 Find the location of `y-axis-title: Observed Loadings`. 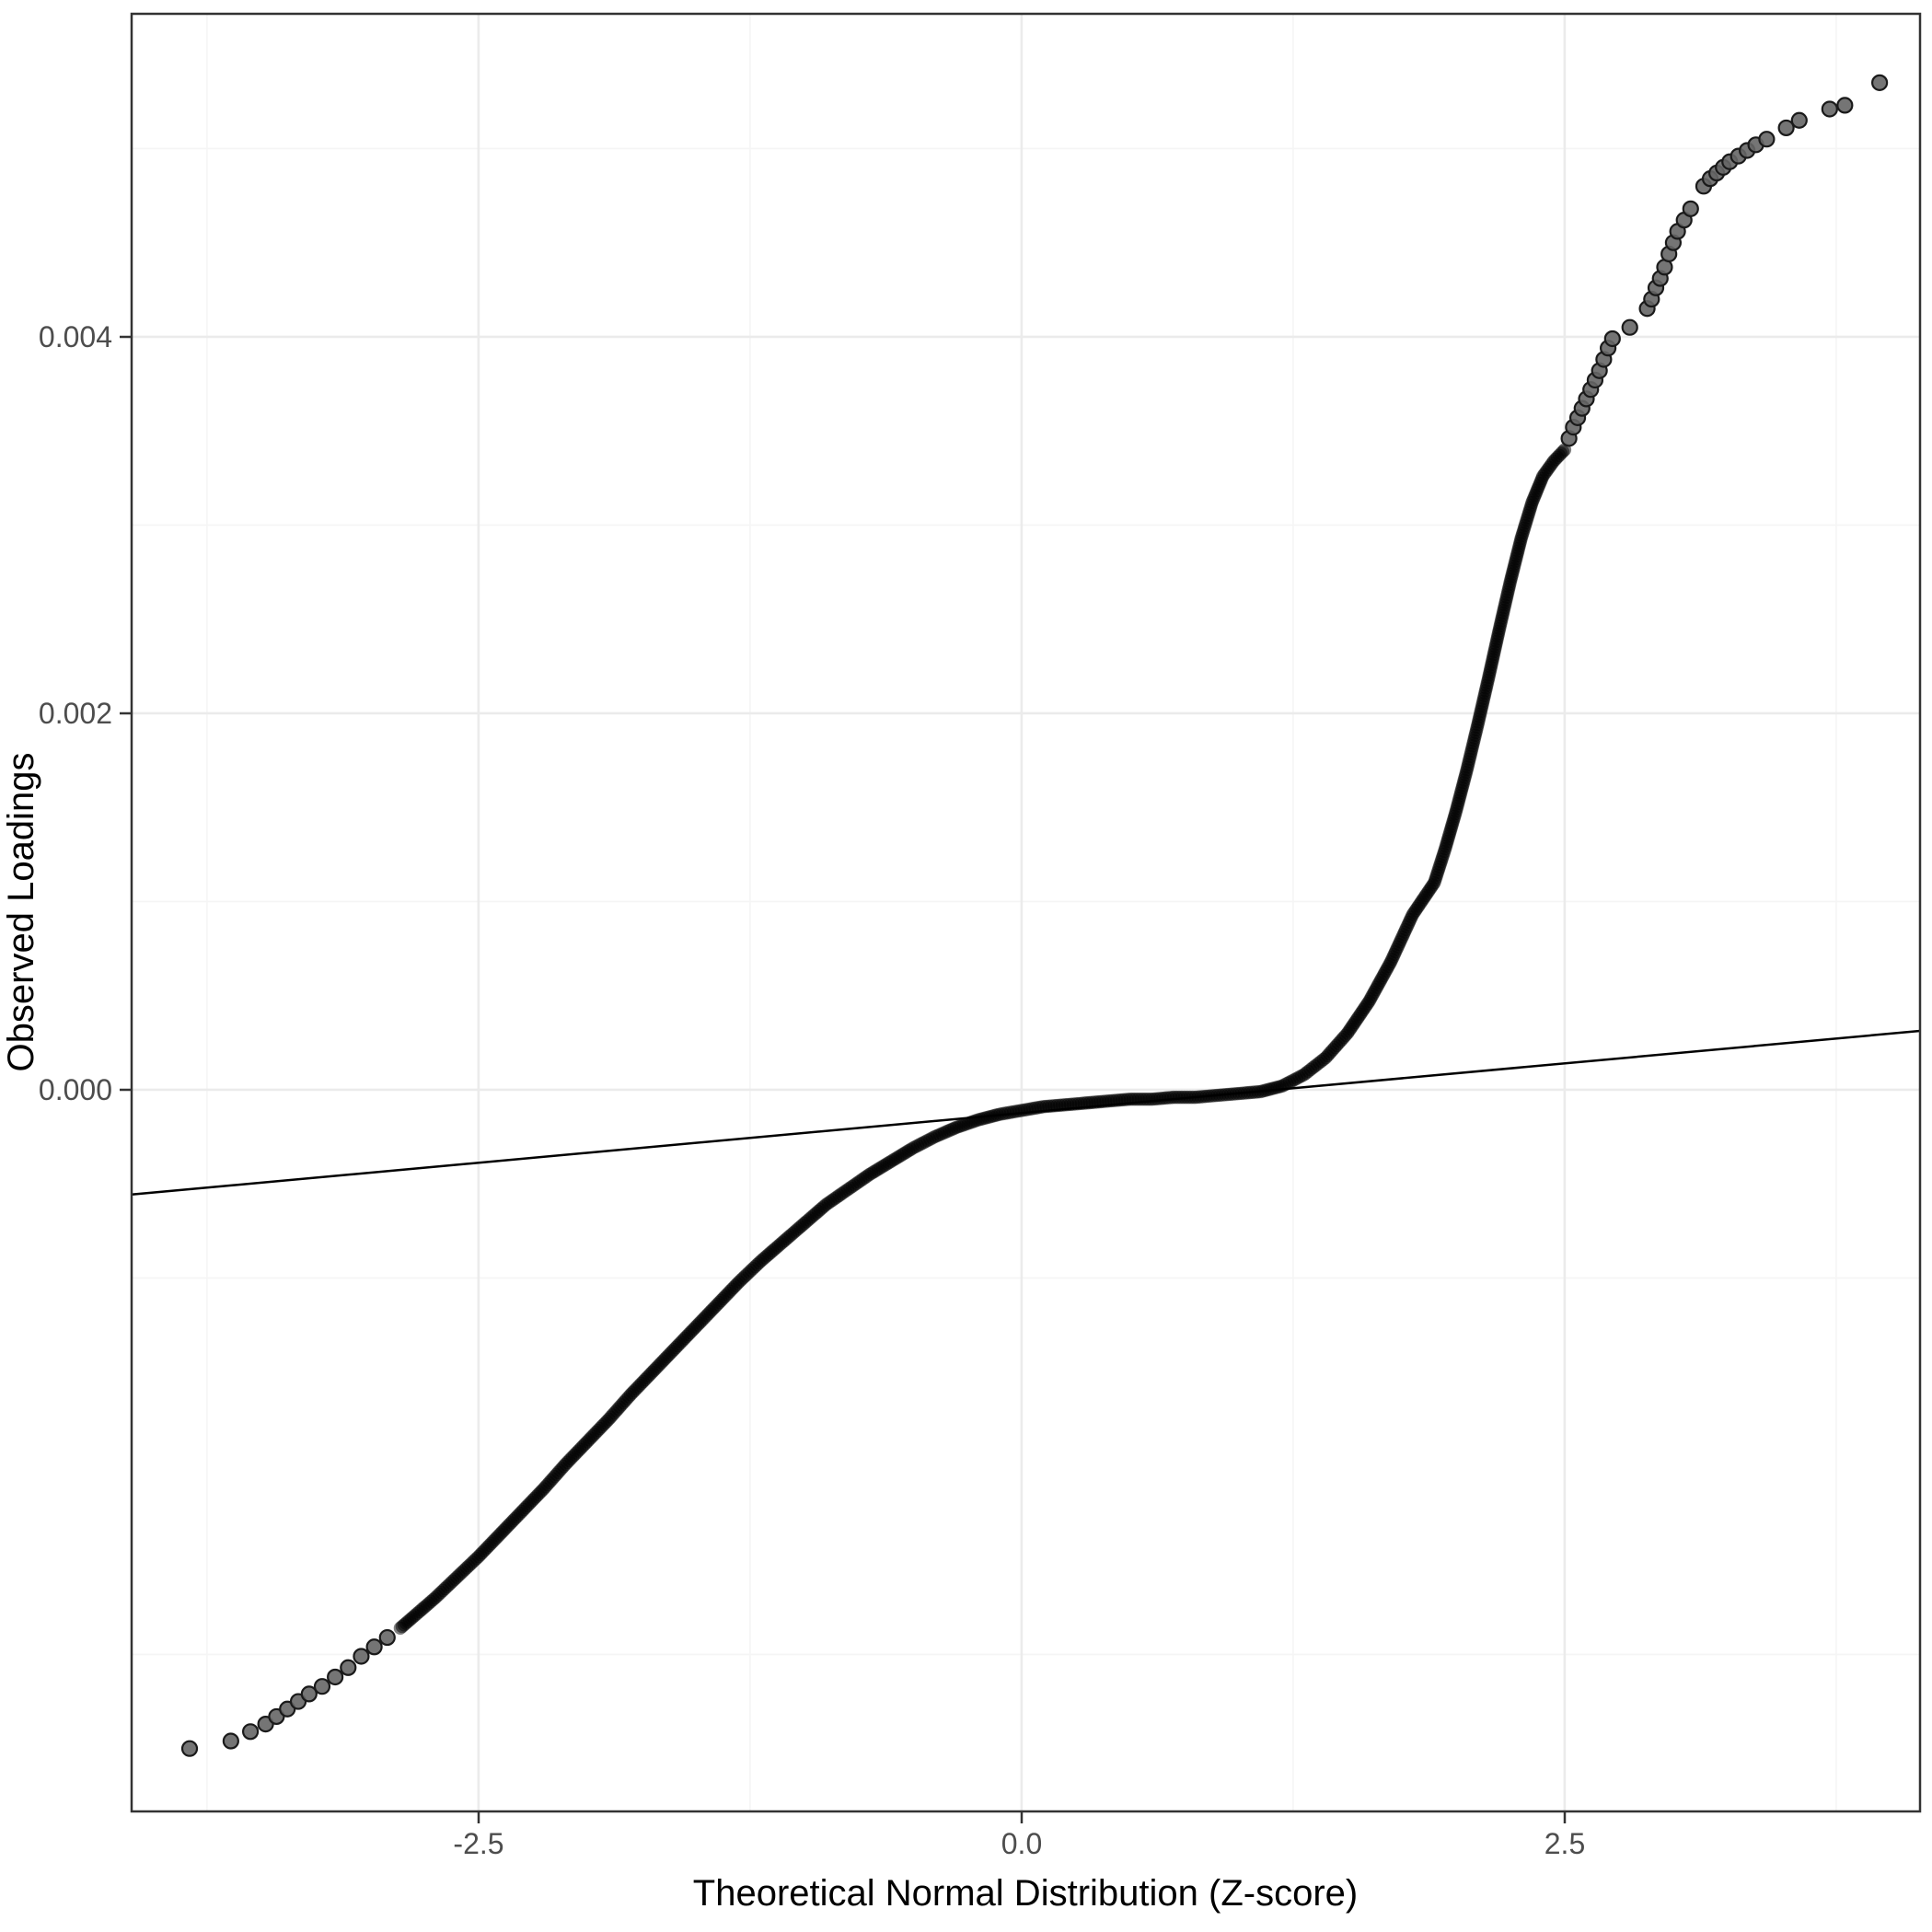

y-axis-title: Observed Loadings is located at coordinates (21, 913).